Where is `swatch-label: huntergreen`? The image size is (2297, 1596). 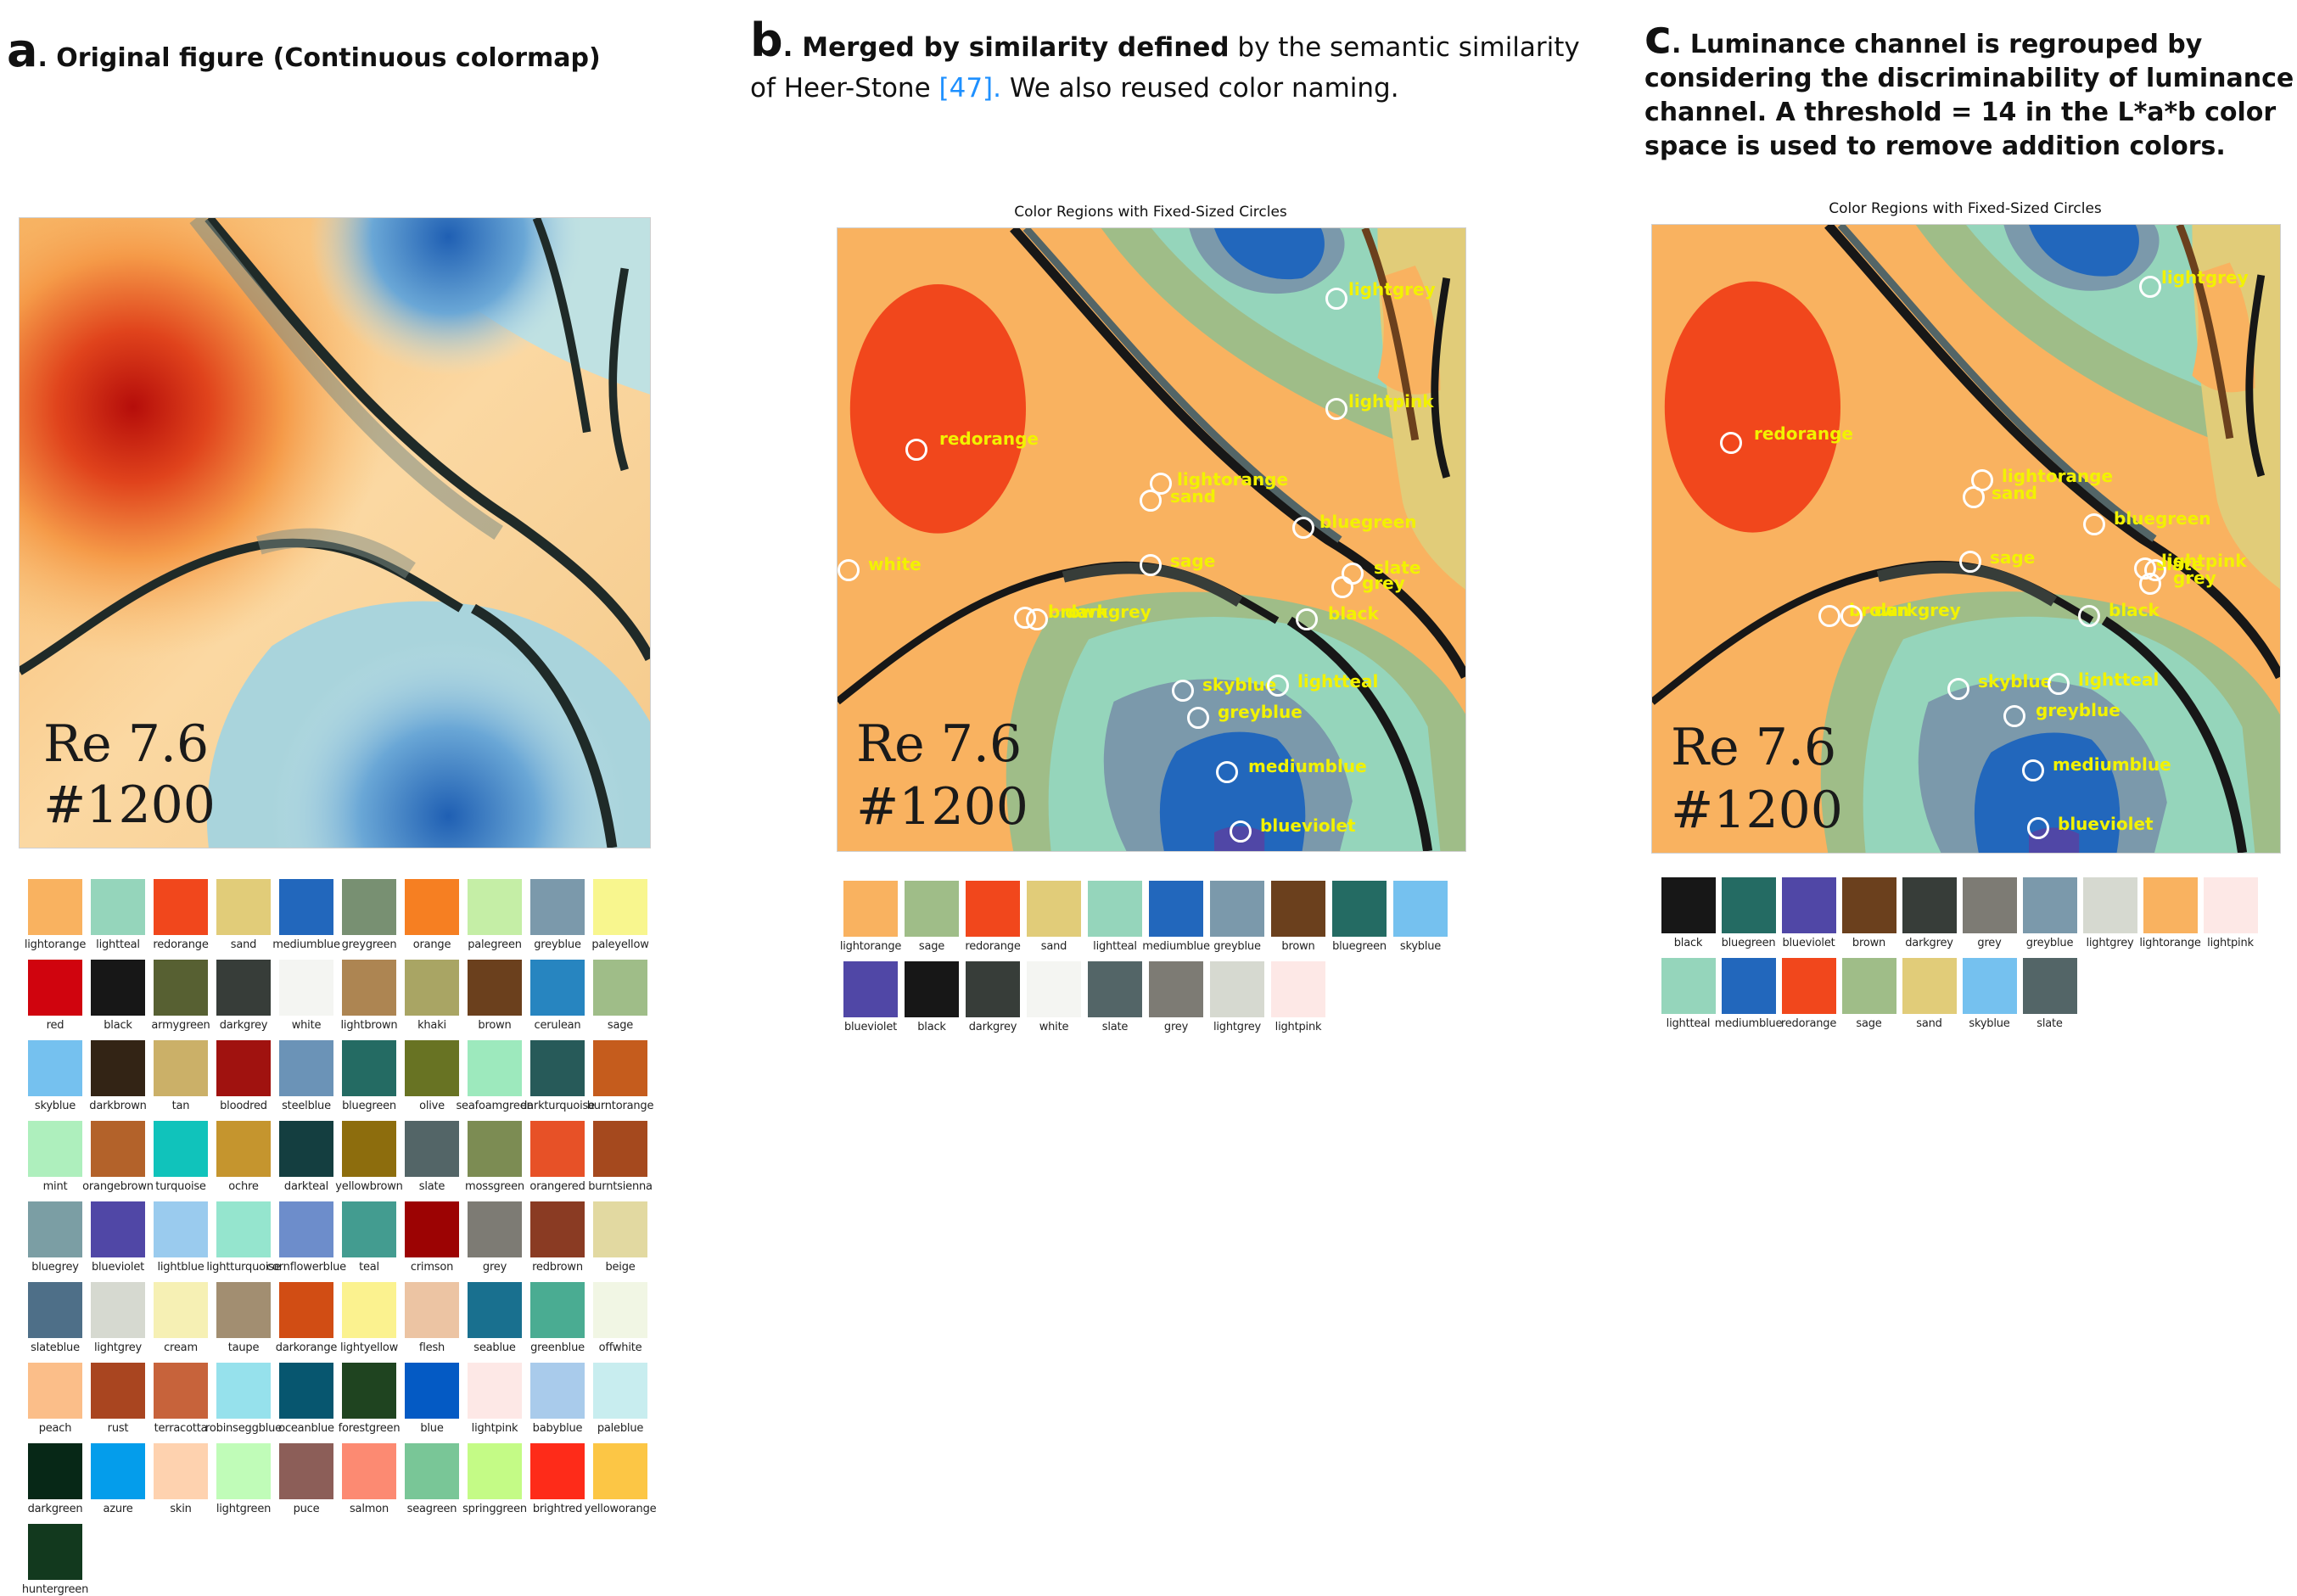 swatch-label: huntergreen is located at coordinates (55, 1589).